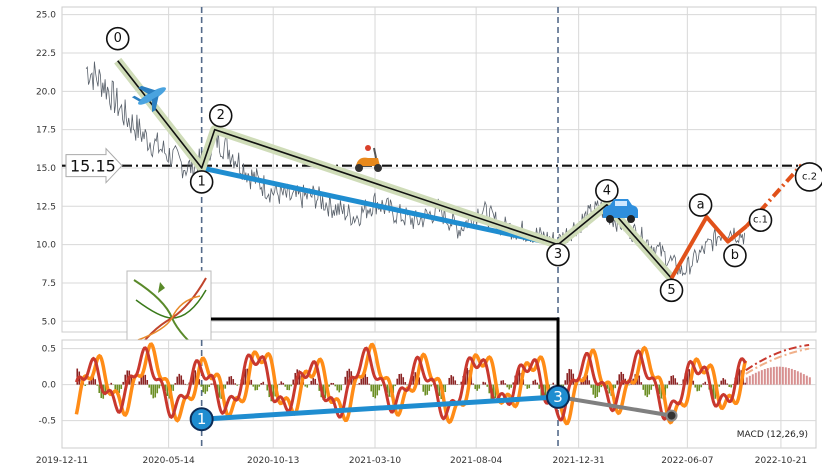 This screenshot has width=822, height=471. Describe the element at coordinates (708, 247) in the screenshot. I see `correction-line` at that location.